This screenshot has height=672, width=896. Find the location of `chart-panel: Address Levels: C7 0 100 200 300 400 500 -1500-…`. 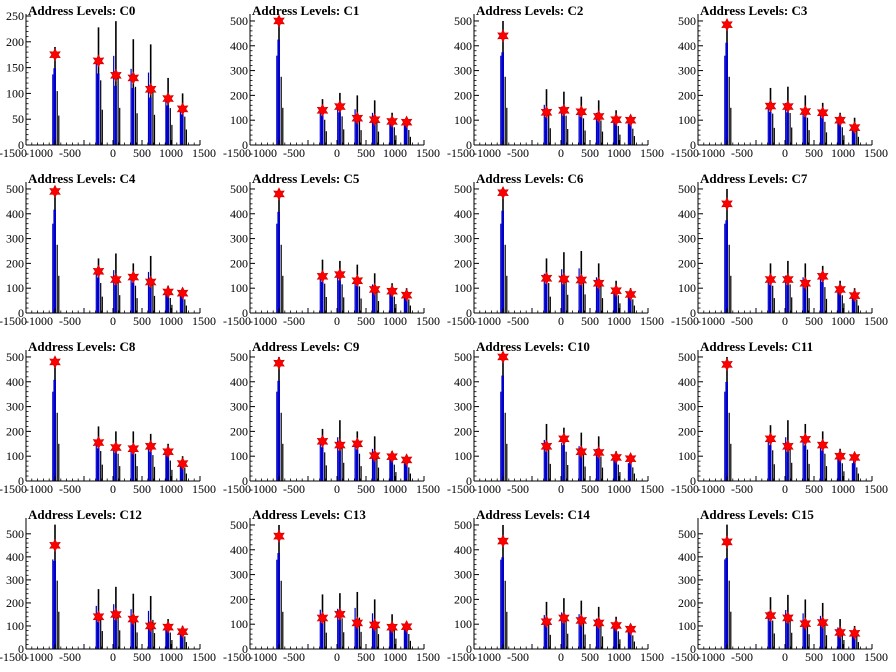

chart-panel: Address Levels: C7 0 100 200 300 400 500 -1500-… is located at coordinates (783, 252).